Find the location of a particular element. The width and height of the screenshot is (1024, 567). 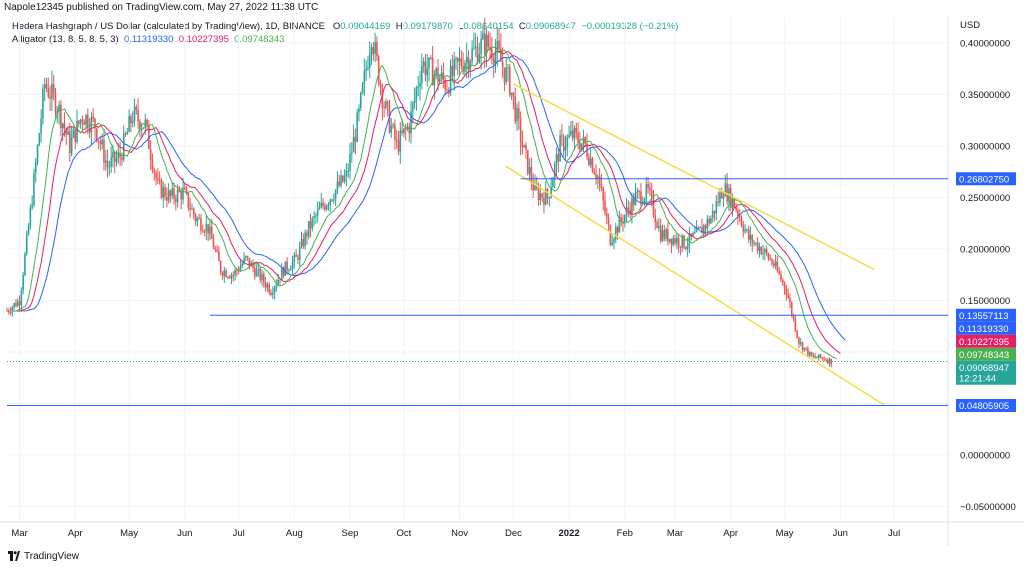

lips-value: 0.09748343 is located at coordinates (259, 39).